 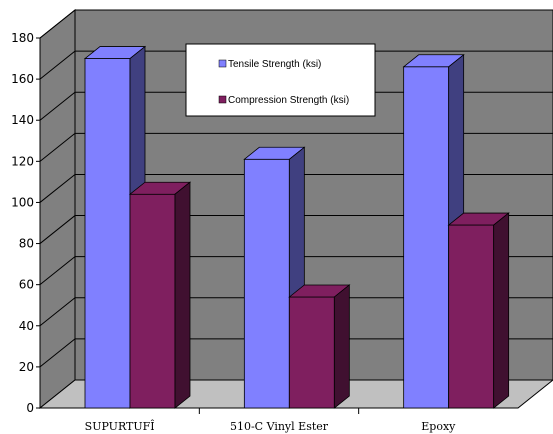 What do you see at coordinates (26, 367) in the screenshot?
I see `y-tick-label: 20` at bounding box center [26, 367].